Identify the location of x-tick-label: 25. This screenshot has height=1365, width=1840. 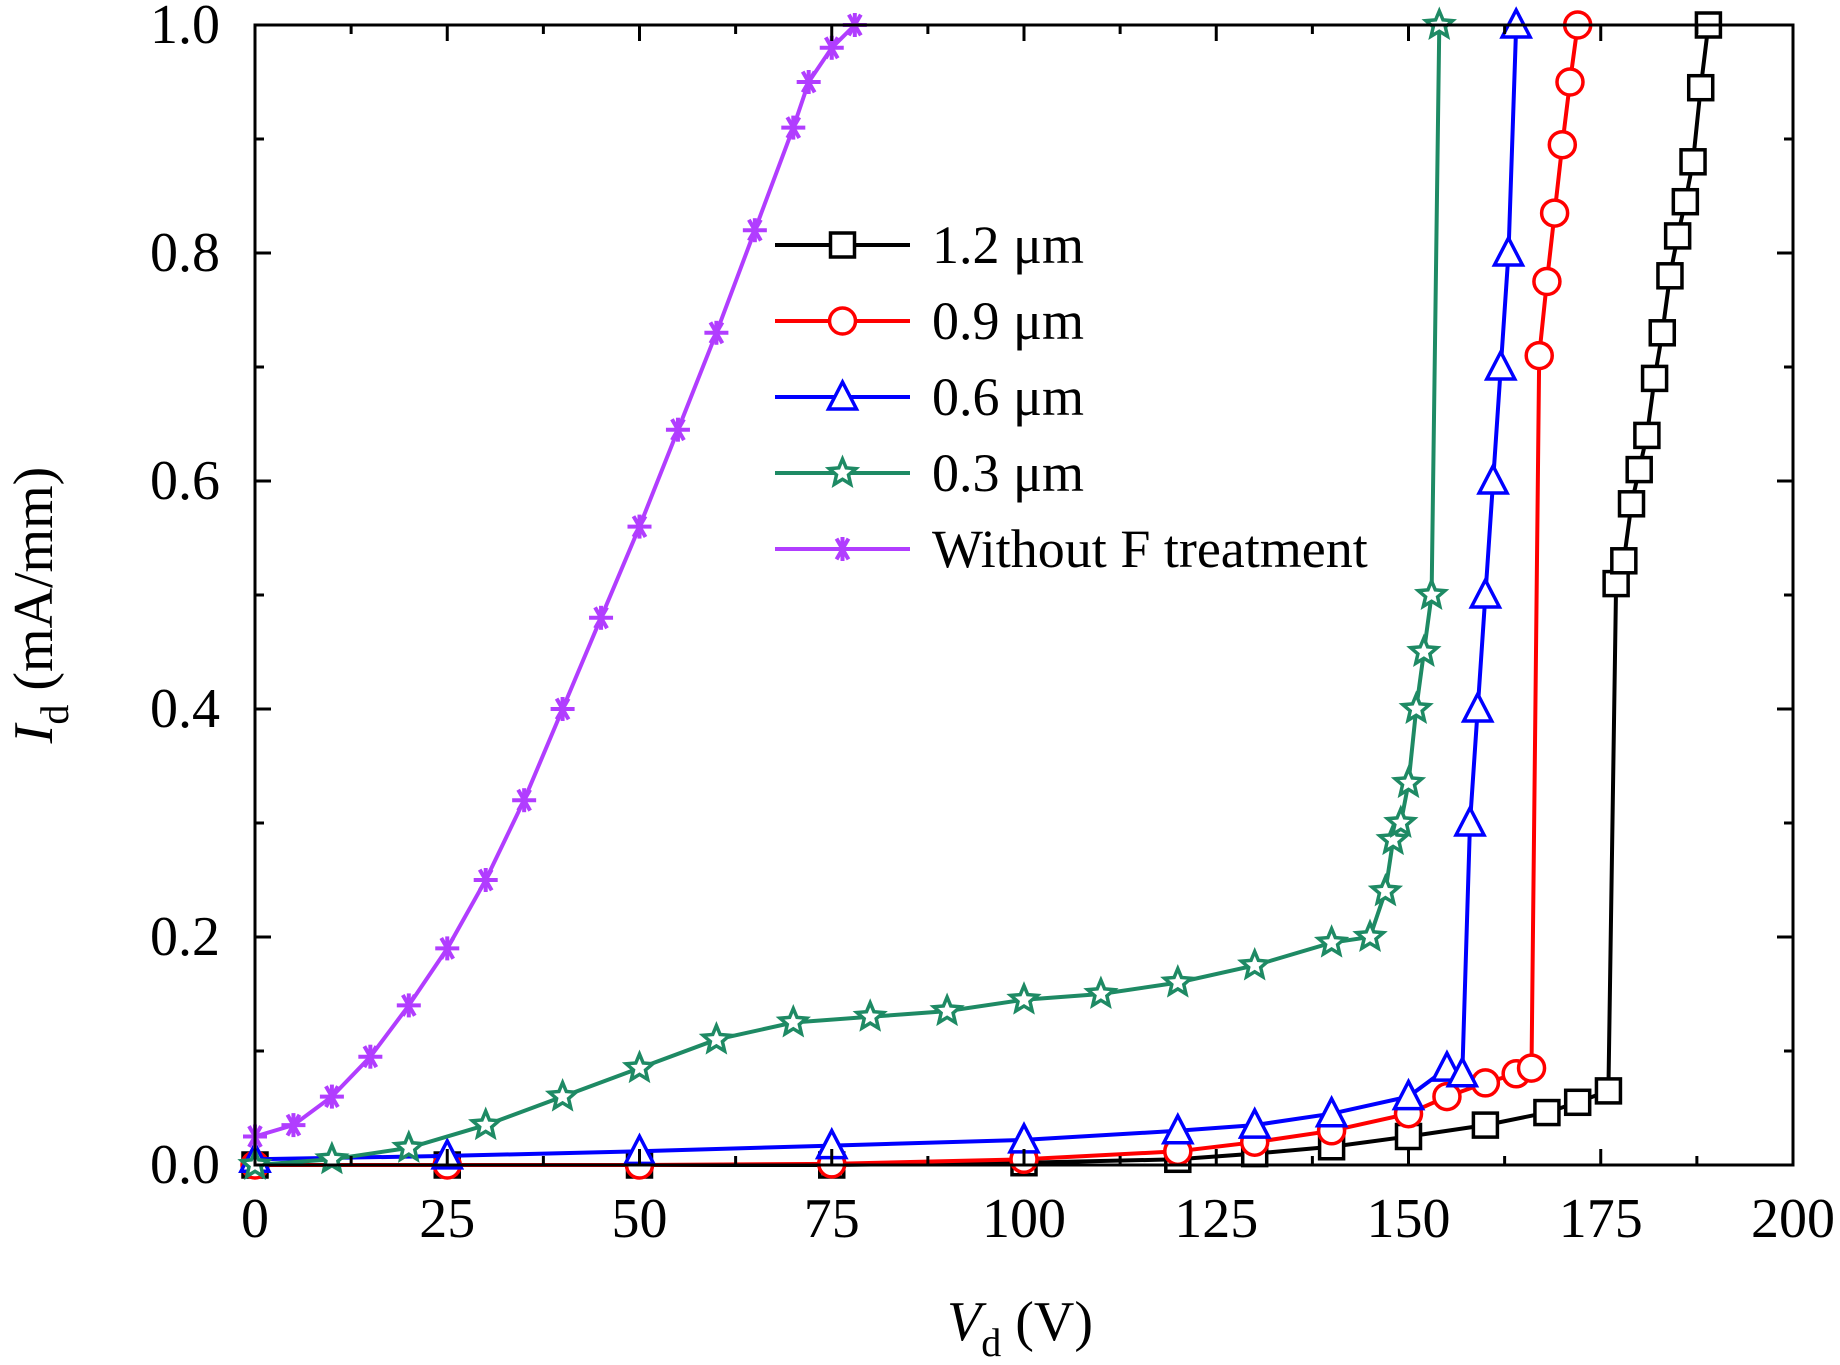
(447, 1219).